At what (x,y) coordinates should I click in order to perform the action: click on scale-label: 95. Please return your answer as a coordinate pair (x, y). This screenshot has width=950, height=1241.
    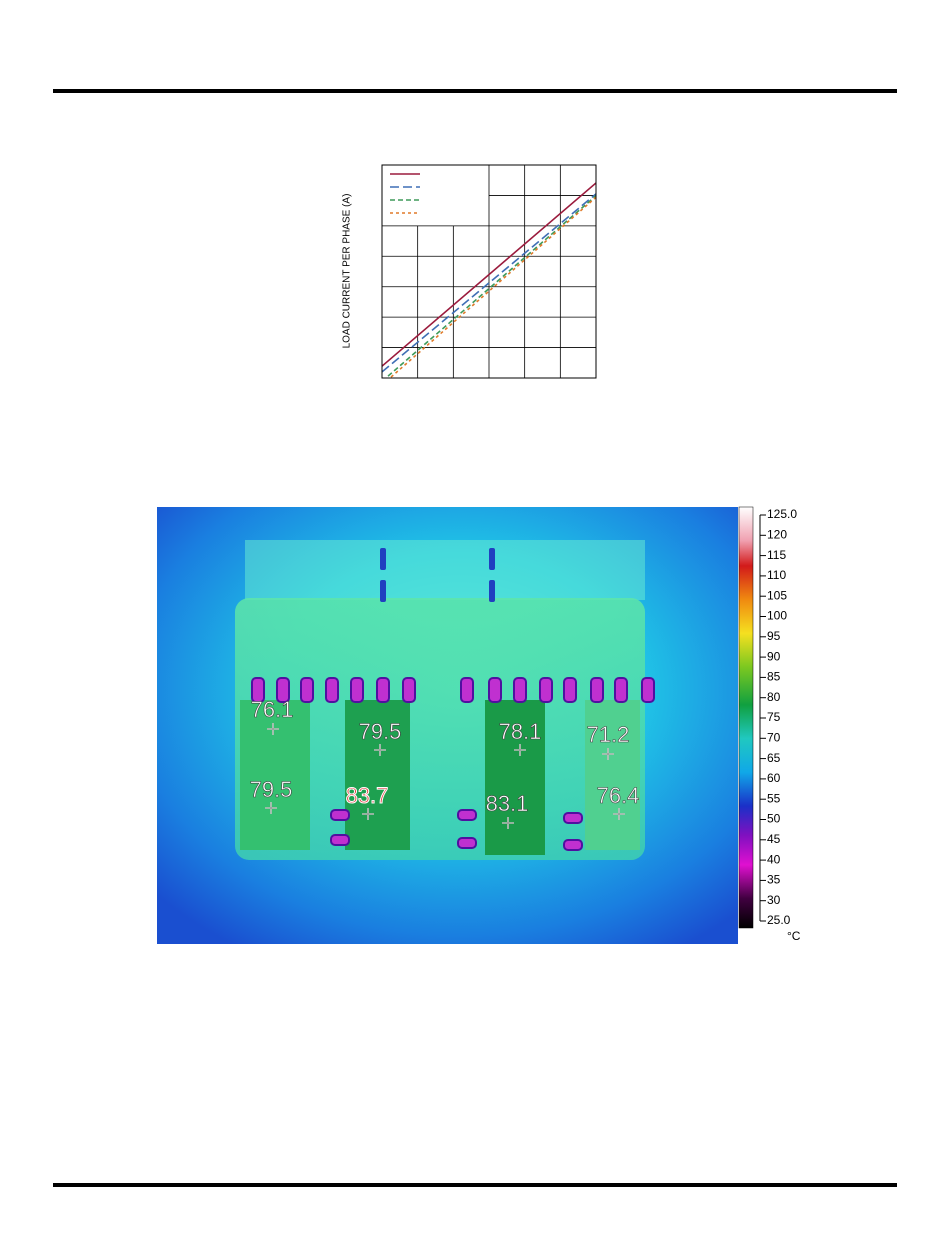
    Looking at the image, I should click on (774, 636).